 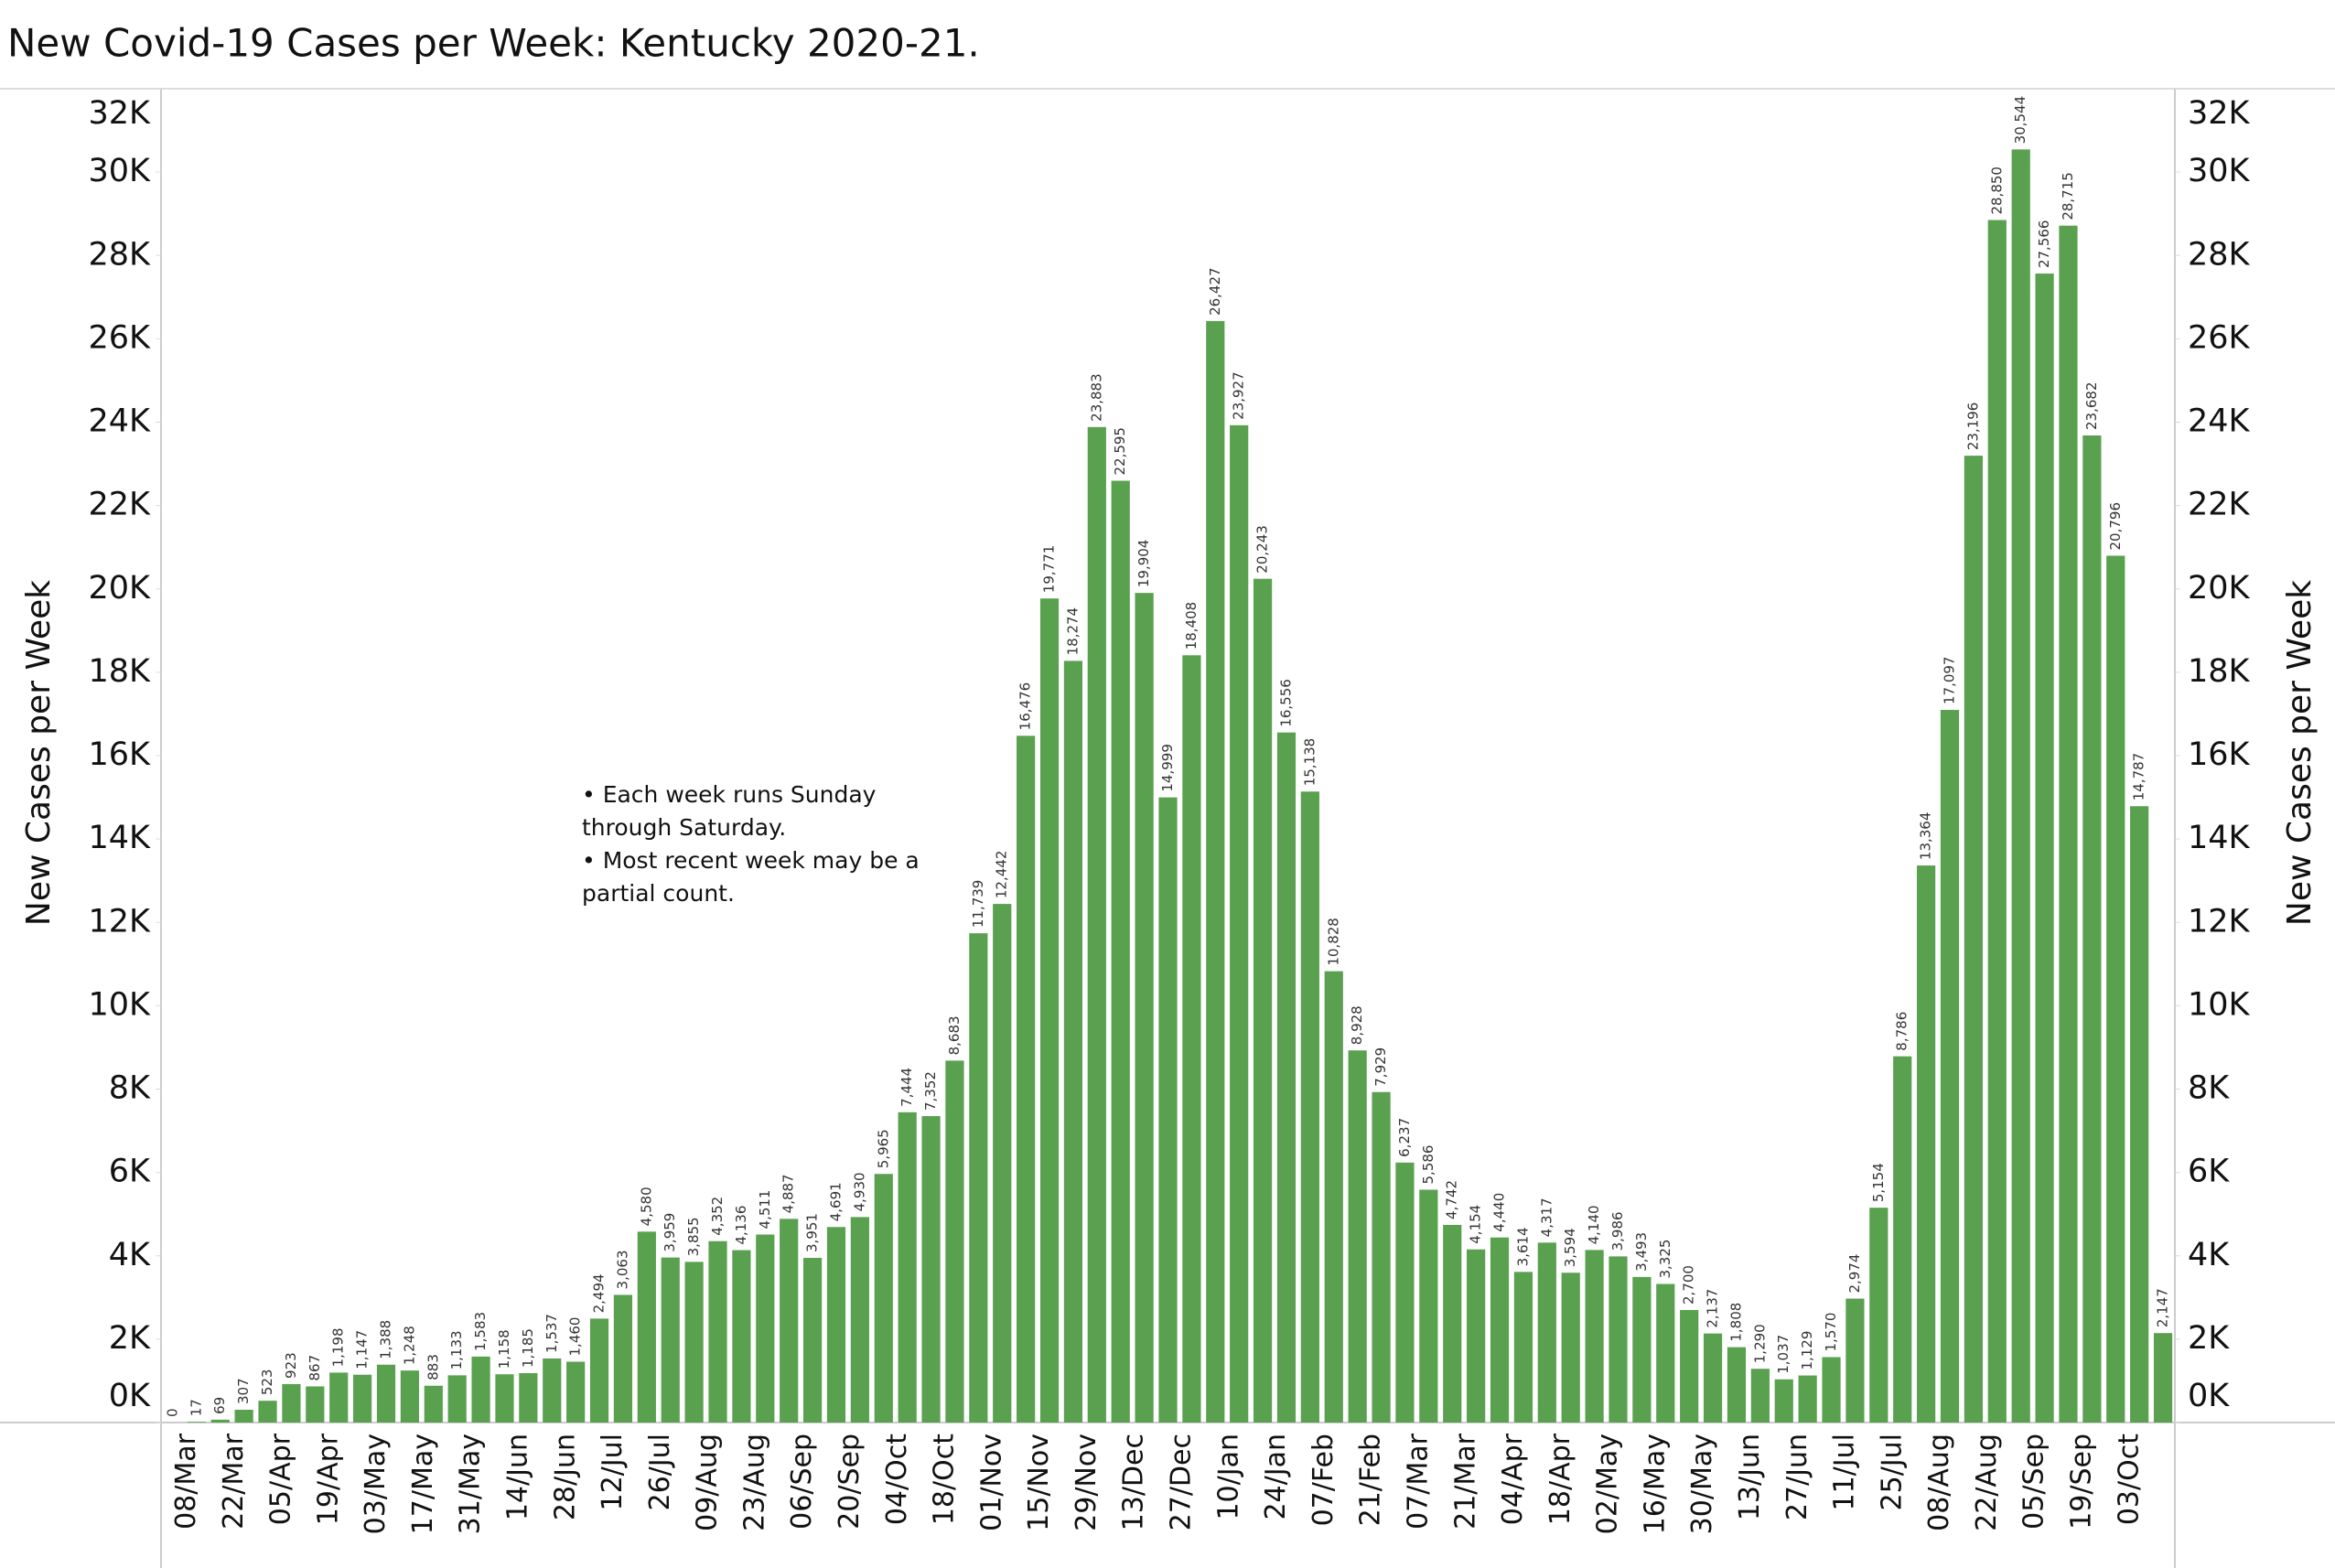 I want to click on value-label: 3,493, so click(x=1641, y=1252).